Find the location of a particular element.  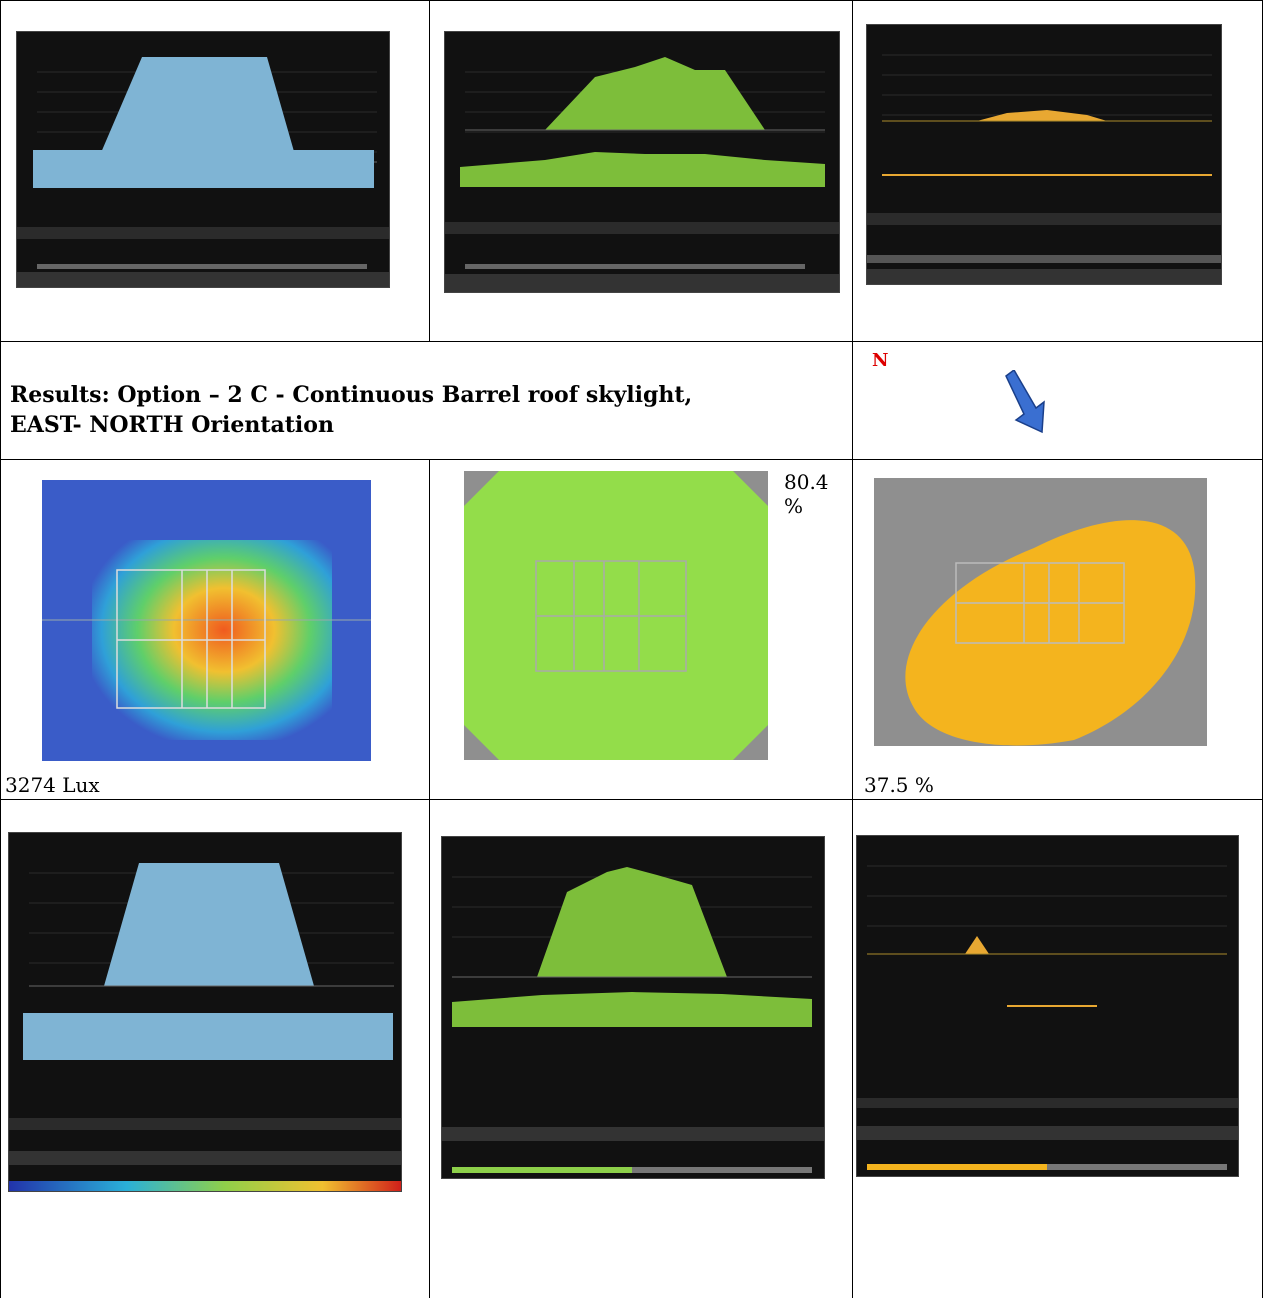

title-line-2: EAST- NORTH Orientation is located at coordinates (172, 425).